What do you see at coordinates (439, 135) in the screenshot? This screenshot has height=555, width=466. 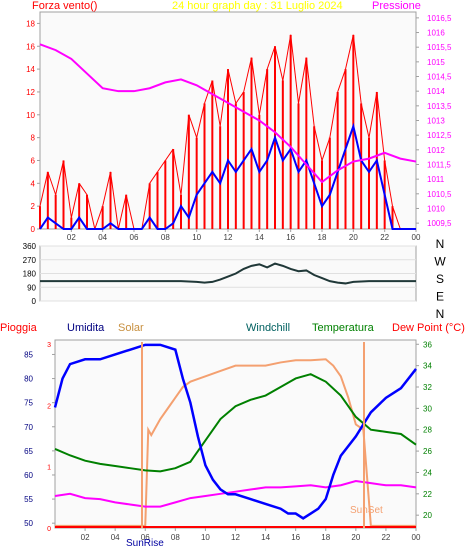 I see `pressure-tick-label: 1012,5` at bounding box center [439, 135].